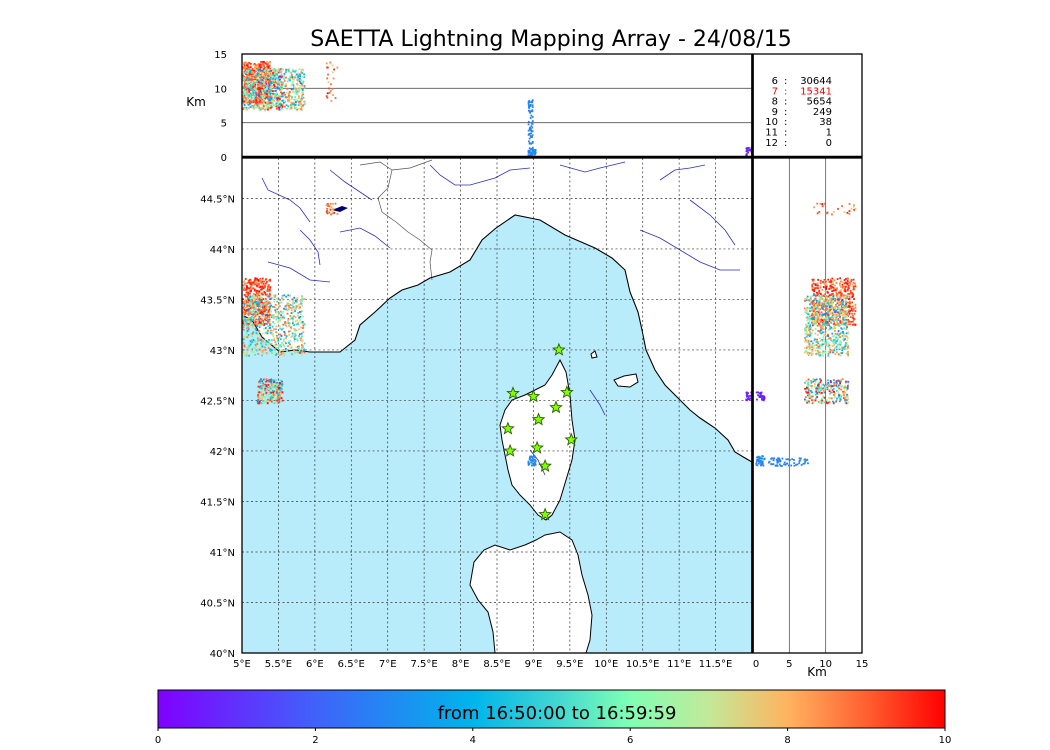 Image resolution: width=1050 pixels, height=750 pixels. I want to click on latitude-tick-label: 41.5°N, so click(217, 502).